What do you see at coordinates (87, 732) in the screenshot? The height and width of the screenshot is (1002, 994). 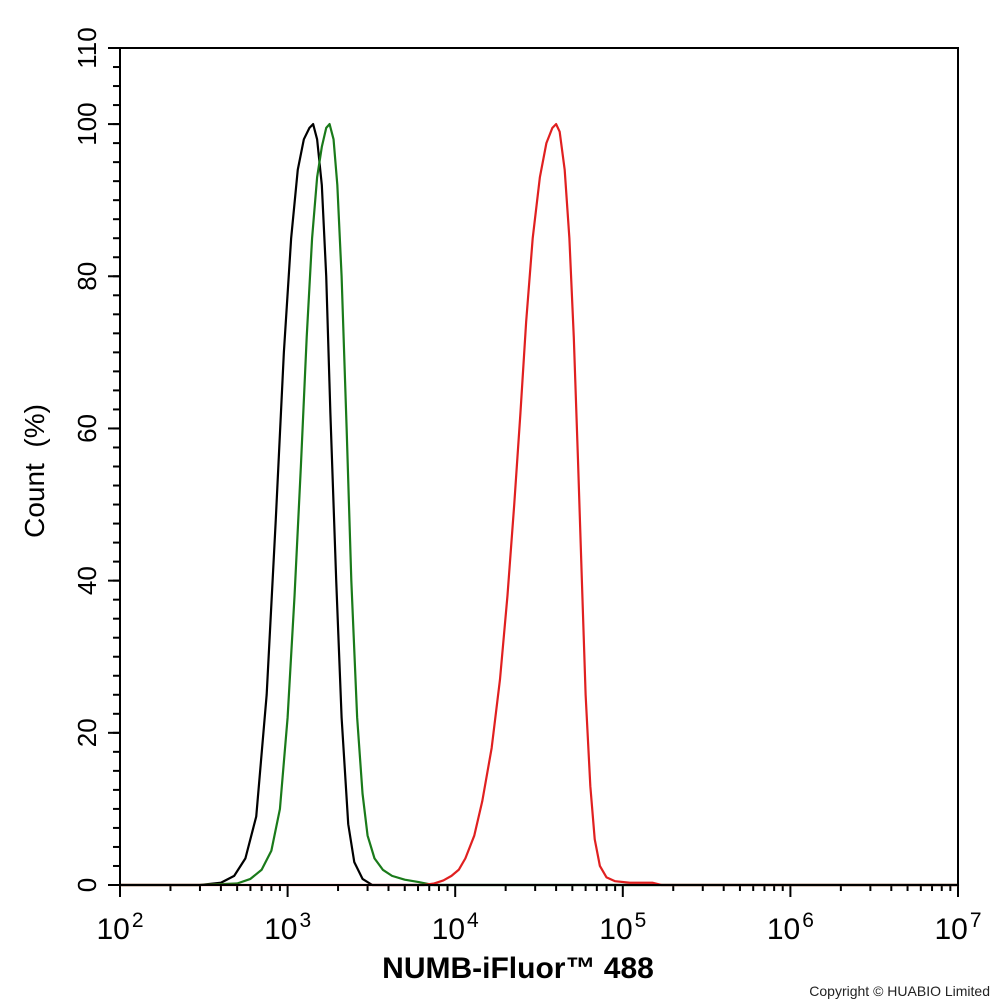 I see `y-tick-label: 20` at bounding box center [87, 732].